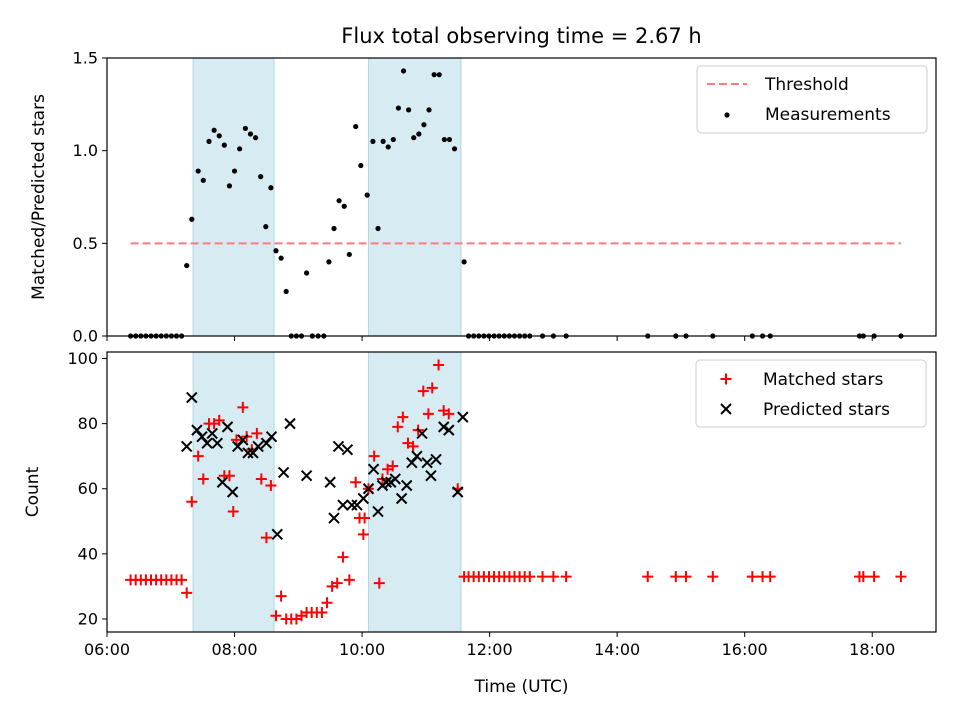 This screenshot has width=960, height=720. What do you see at coordinates (234, 649) in the screenshot?
I see `x-tick-label: 08:00` at bounding box center [234, 649].